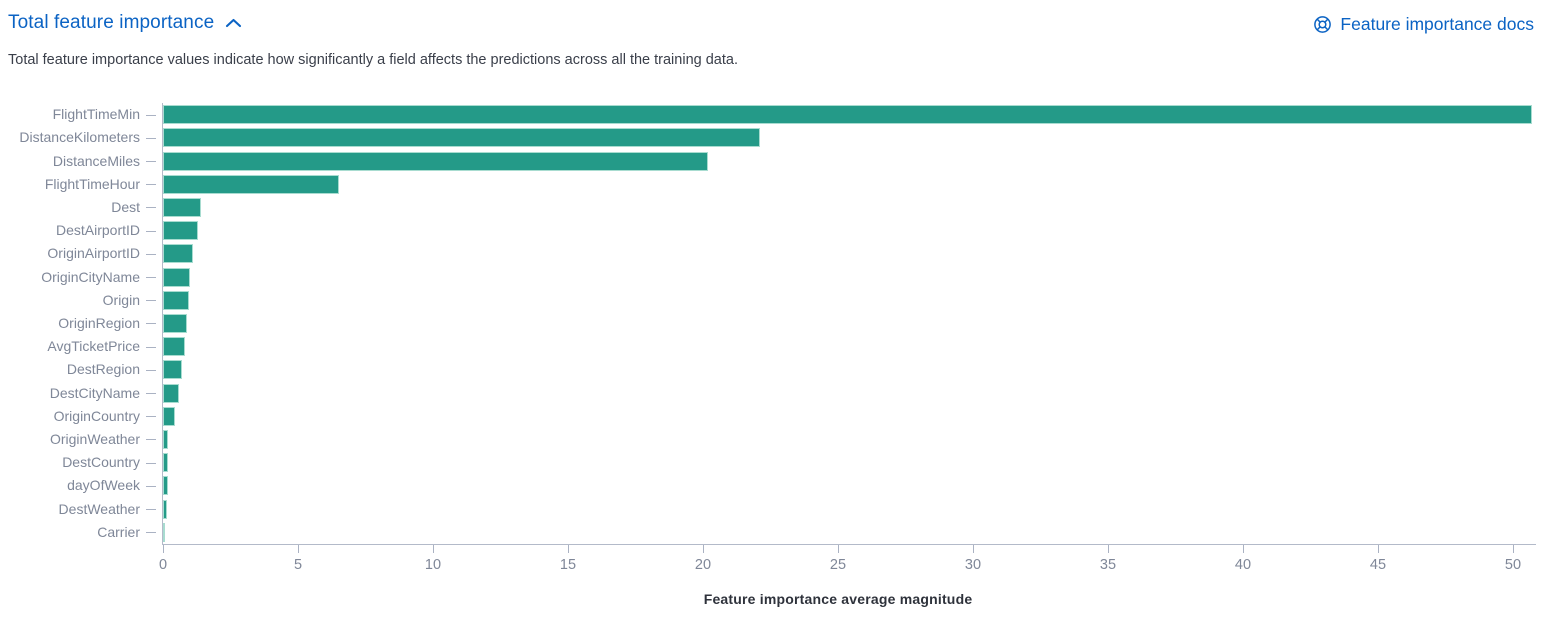  I want to click on x-axis-tick-label: 45, so click(1378, 564).